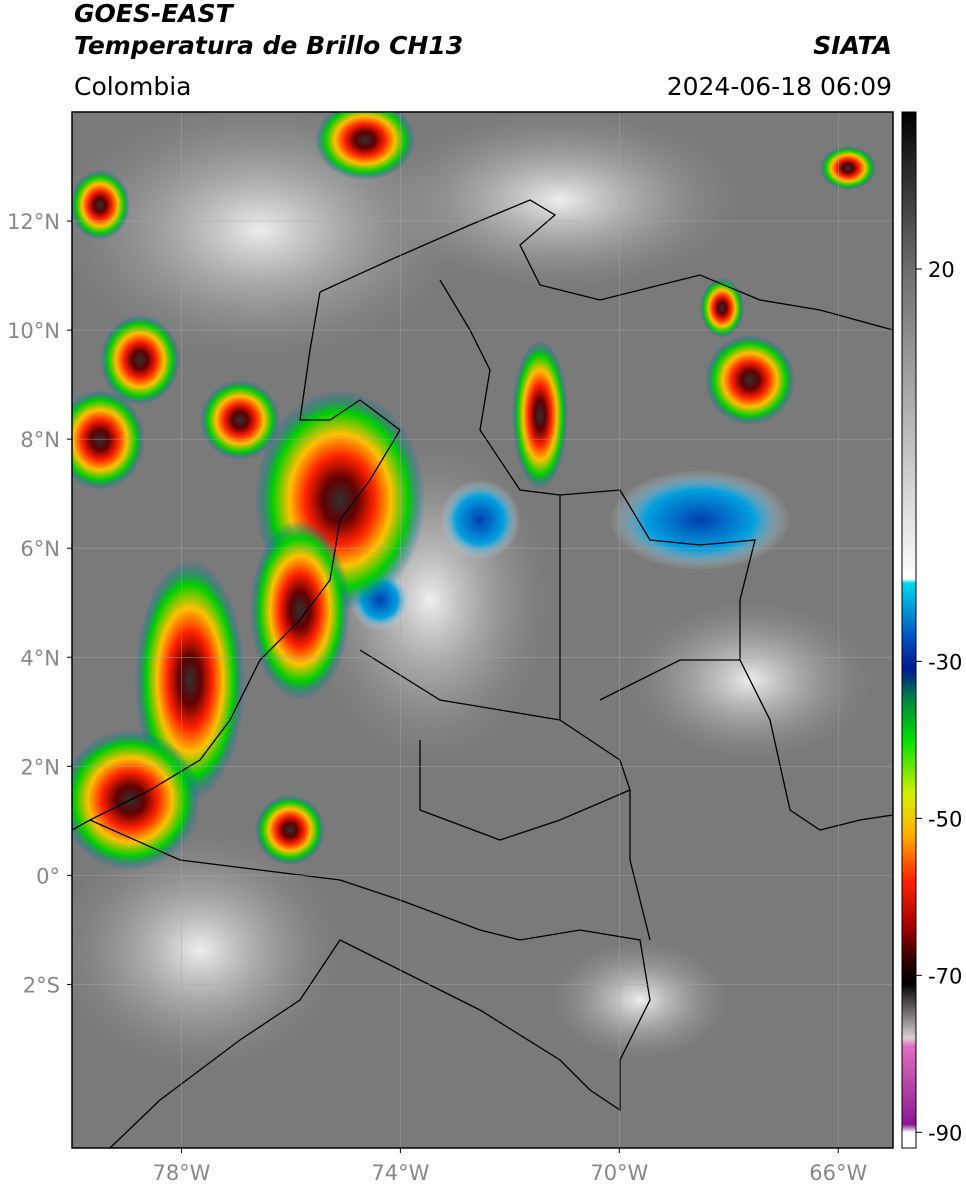 This screenshot has width=966, height=1190. What do you see at coordinates (838, 1173) in the screenshot?
I see `x-tick-label: 66°W` at bounding box center [838, 1173].